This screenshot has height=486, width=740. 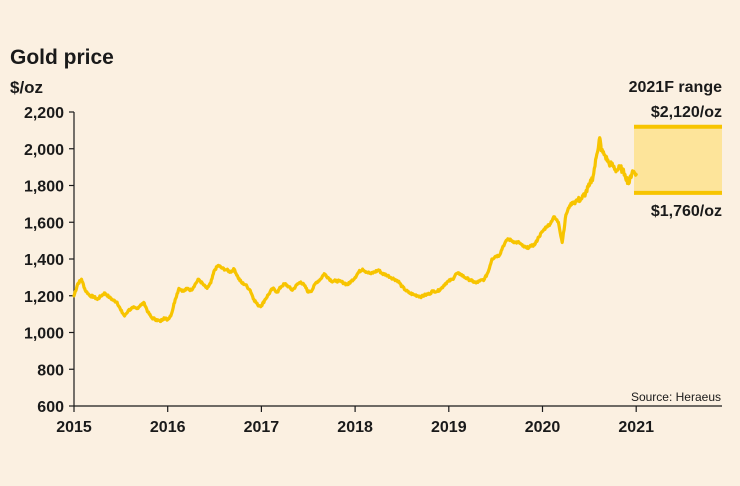 I want to click on forecast-range-label: 2021F range, so click(x=675, y=87).